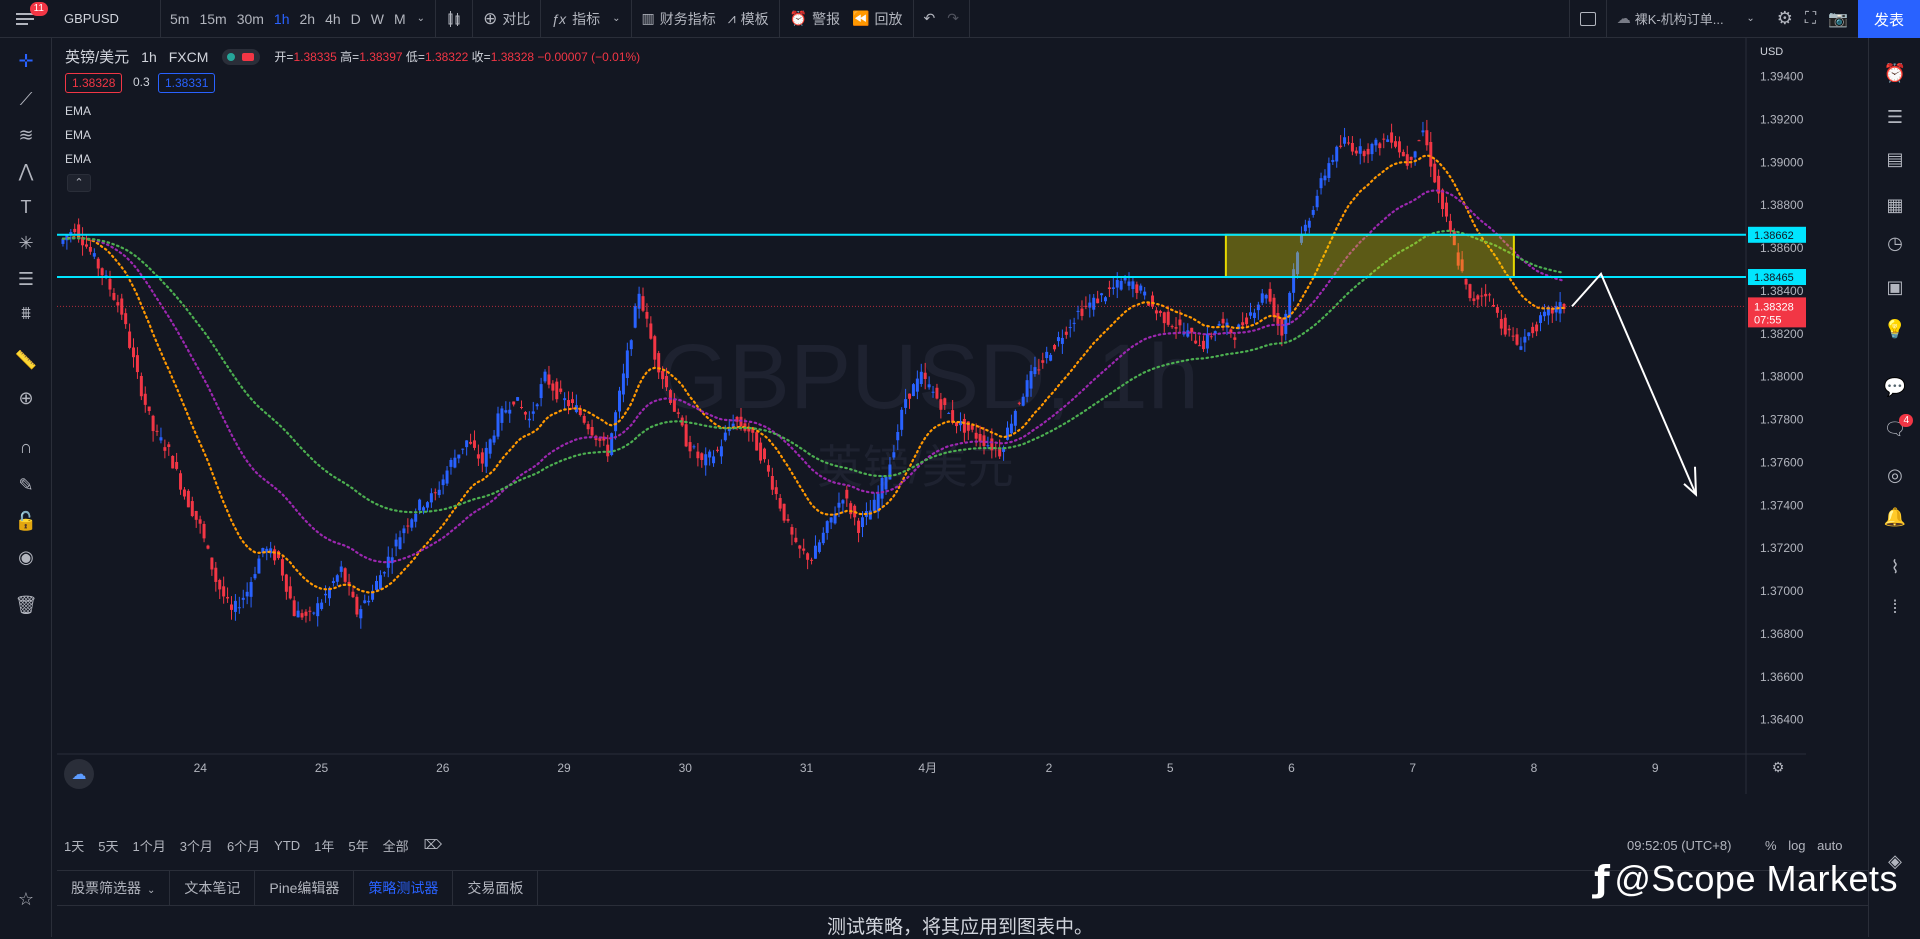 The image size is (1920, 939). I want to click on range-3: 3个月, so click(196, 846).